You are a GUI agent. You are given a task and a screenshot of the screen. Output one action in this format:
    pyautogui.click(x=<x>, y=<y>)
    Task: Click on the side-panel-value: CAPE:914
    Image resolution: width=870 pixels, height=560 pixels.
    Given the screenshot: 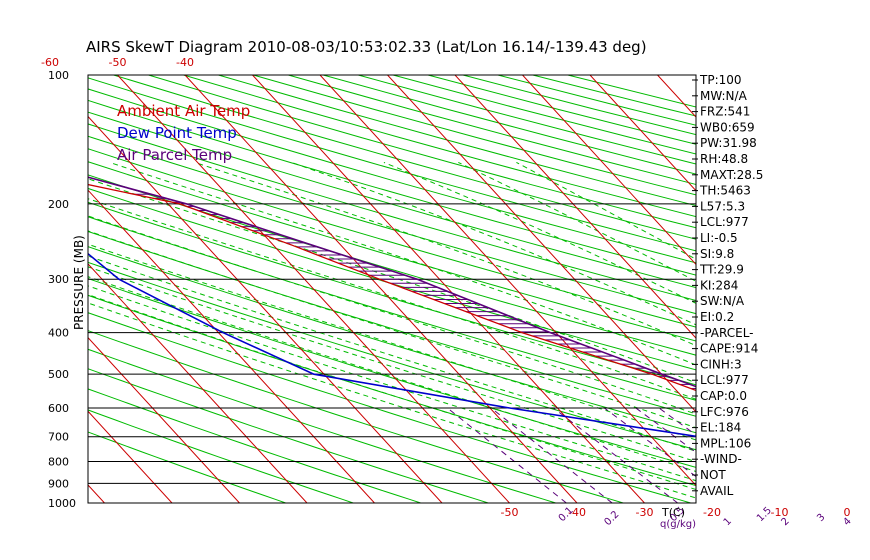 What is the action you would take?
    pyautogui.click(x=729, y=349)
    